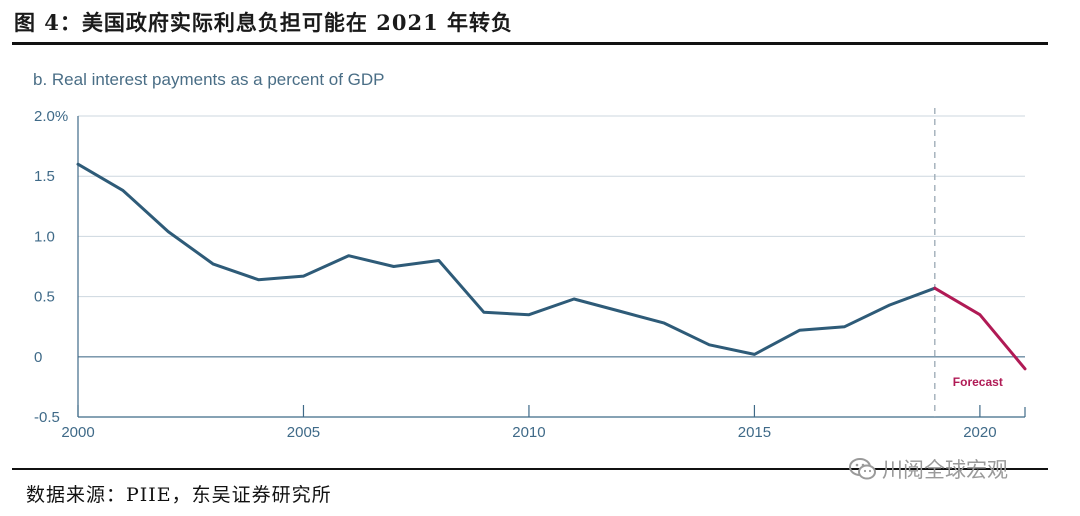 This screenshot has width=1080, height=516. I want to click on wechat-icon, so click(862, 469).